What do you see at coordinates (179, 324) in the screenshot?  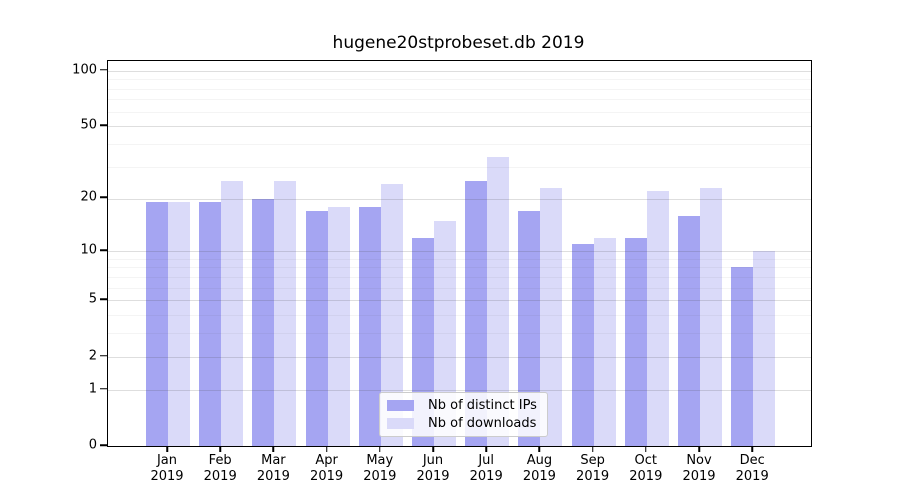 I see `bar-jan-downloads` at bounding box center [179, 324].